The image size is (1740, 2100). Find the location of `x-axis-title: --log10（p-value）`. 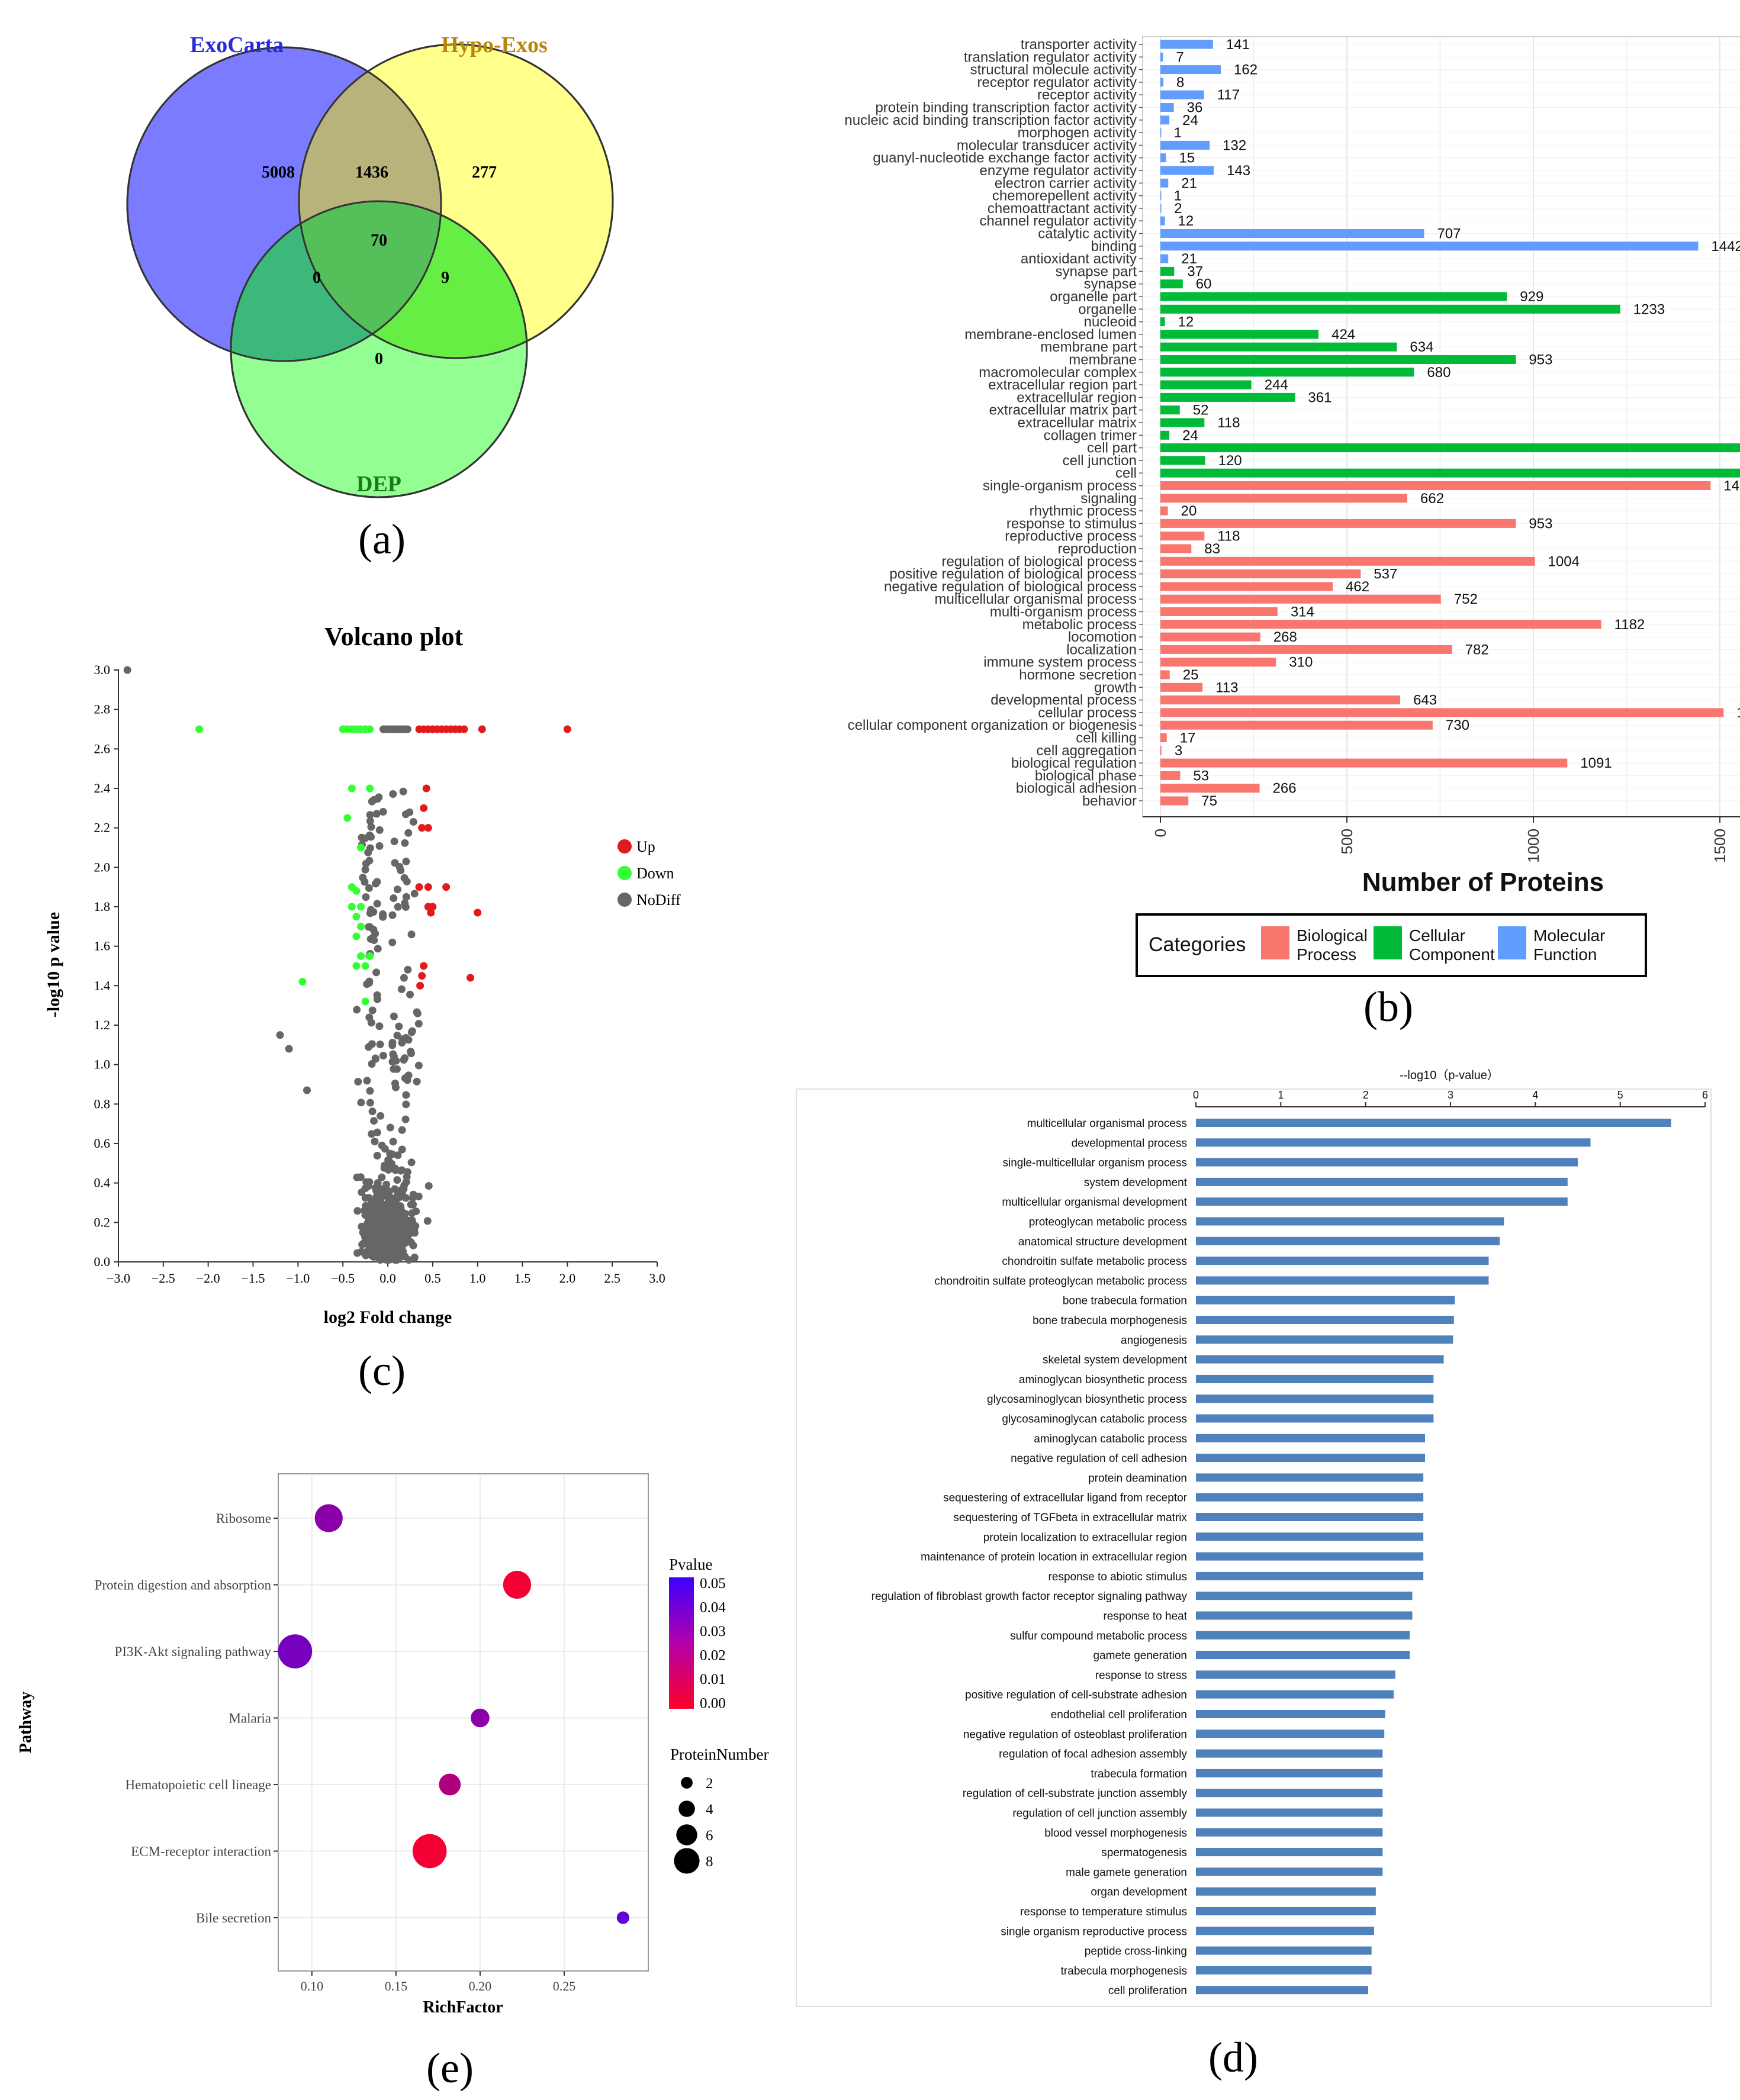

x-axis-title: --log10（p-value） is located at coordinates (1449, 1075).